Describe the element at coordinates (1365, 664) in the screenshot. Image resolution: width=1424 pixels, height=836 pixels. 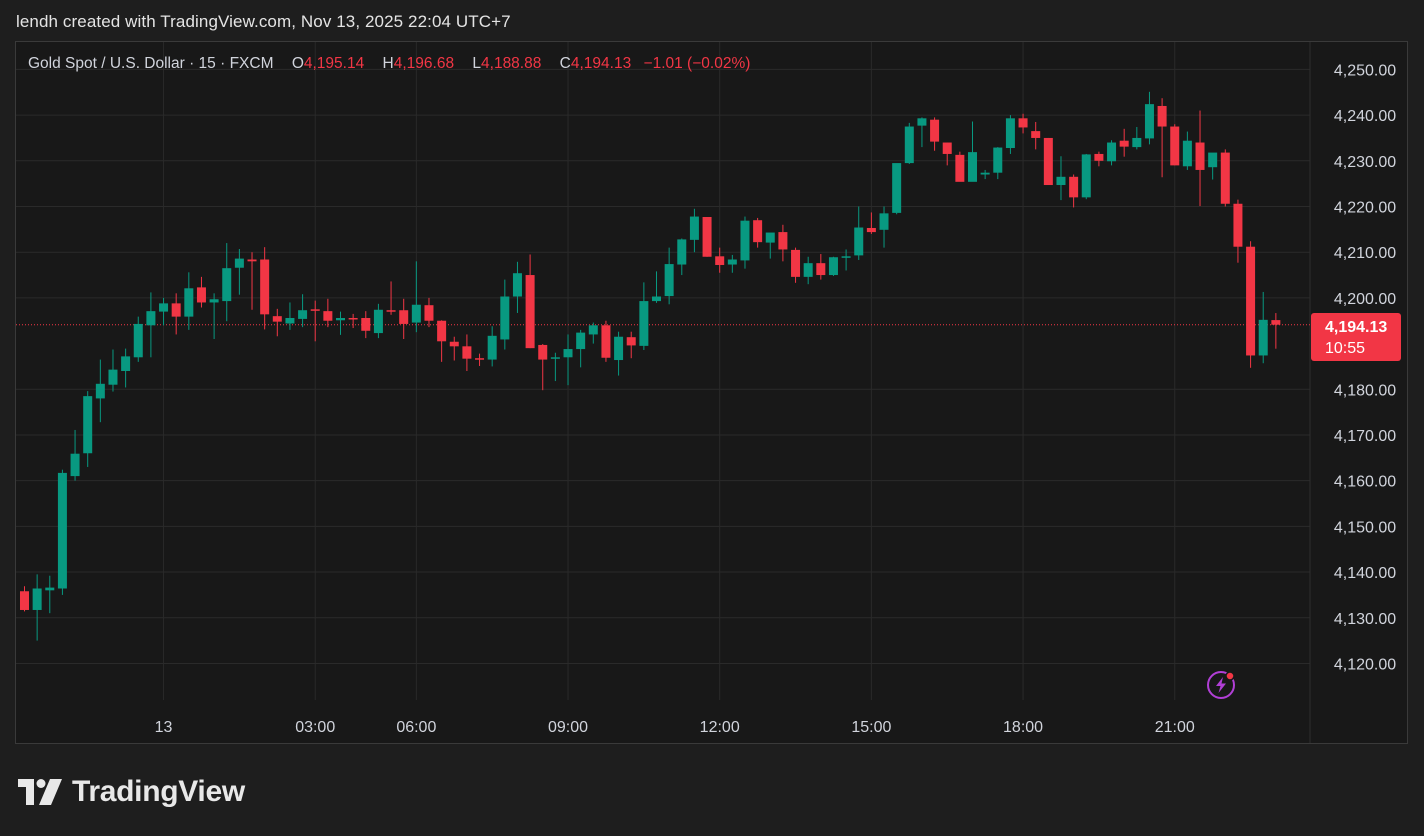
I see `y-tick-label: 4,120.00` at that location.